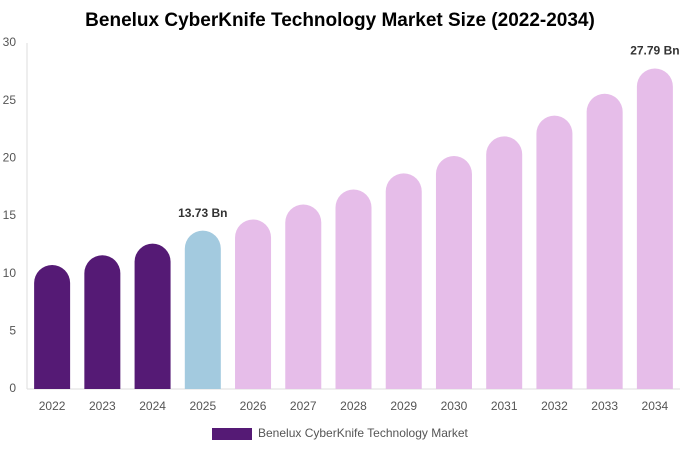 Image resolution: width=680 pixels, height=450 pixels. I want to click on x-tick-label: 2030, so click(454, 406).